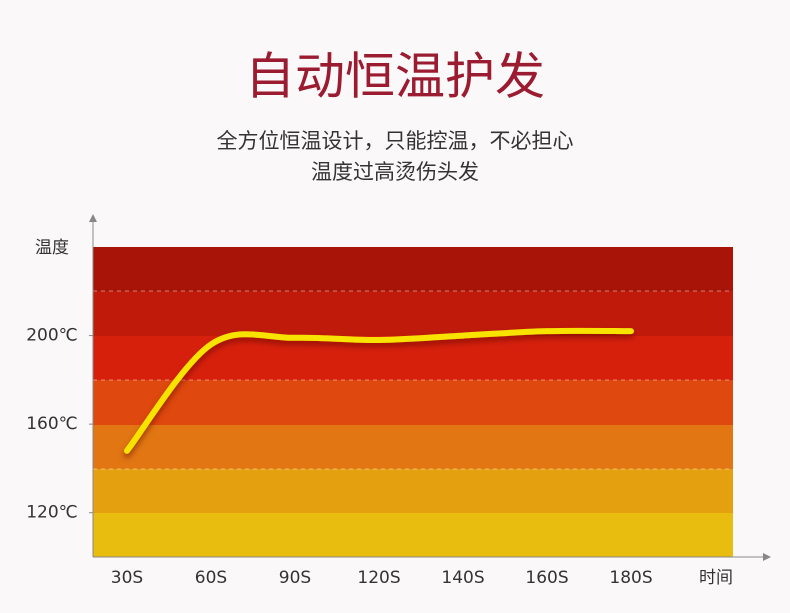  I want to click on line, so click(379, 390).